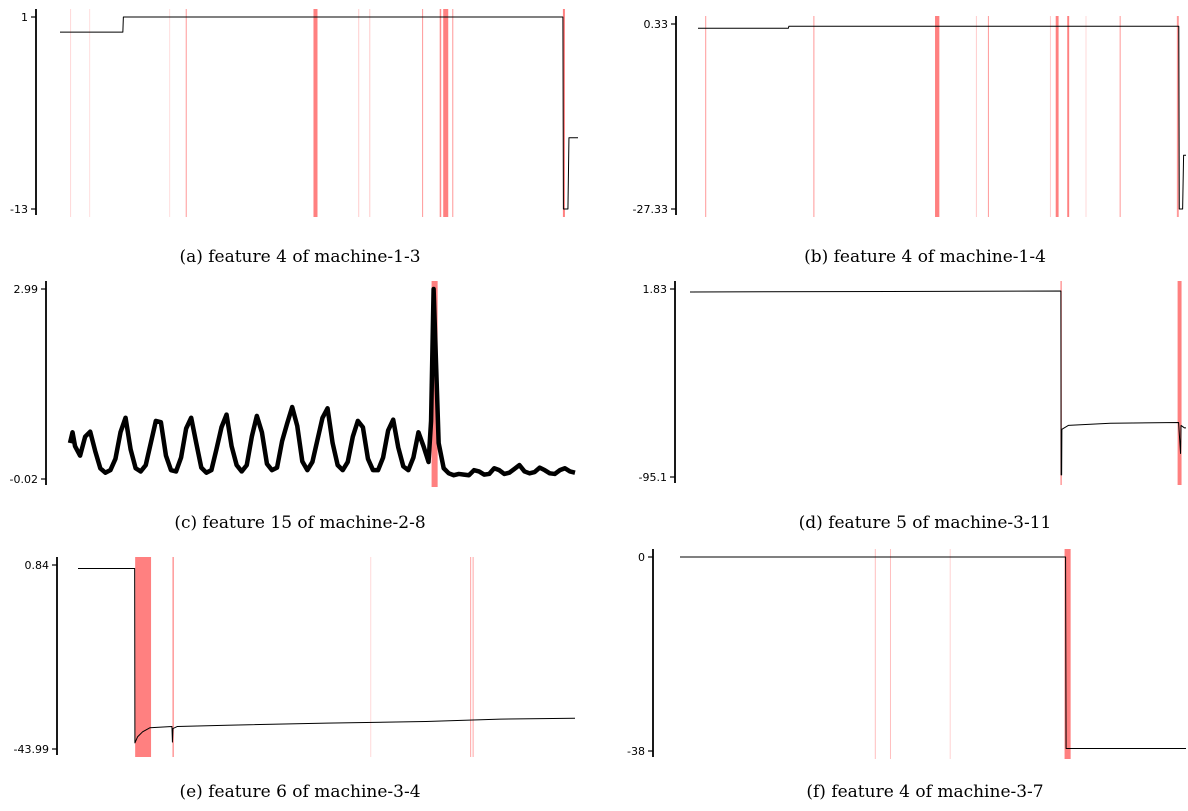  What do you see at coordinates (636, 751) in the screenshot?
I see `y-tick-label: -38` at bounding box center [636, 751].